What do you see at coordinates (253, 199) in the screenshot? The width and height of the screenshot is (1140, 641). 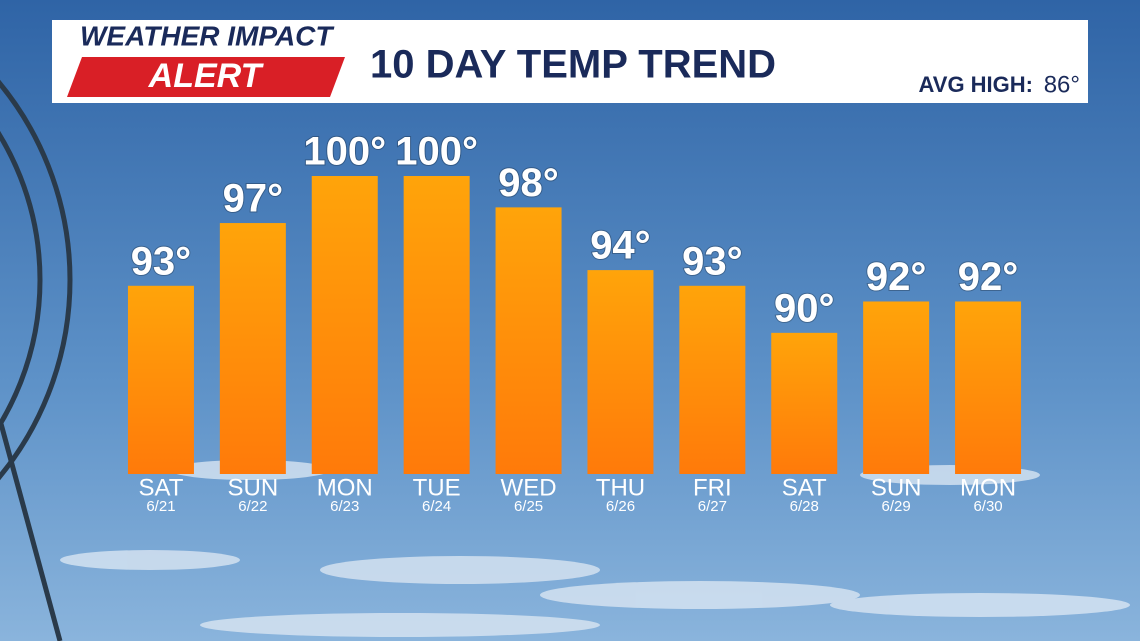 I see `value-label: 97°` at bounding box center [253, 199].